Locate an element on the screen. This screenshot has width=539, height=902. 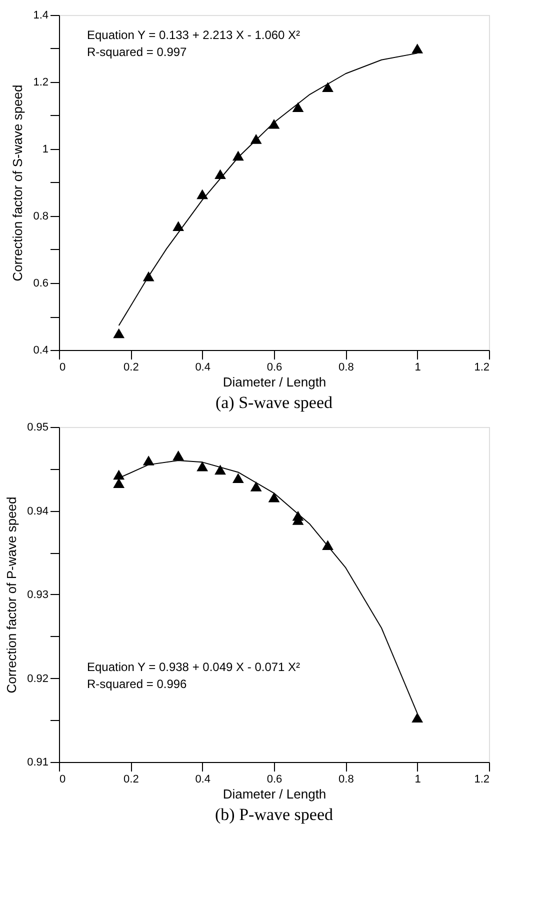
y-tick-label: 0.6 is located at coordinates (40, 284).